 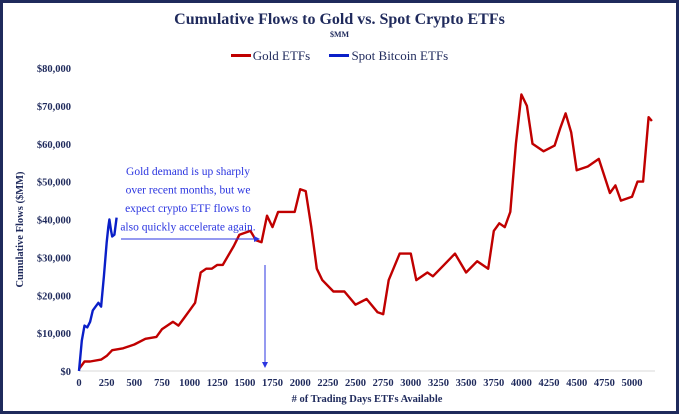 What do you see at coordinates (367, 399) in the screenshot?
I see `x-axis-label: # of Trading Days ETFs Available` at bounding box center [367, 399].